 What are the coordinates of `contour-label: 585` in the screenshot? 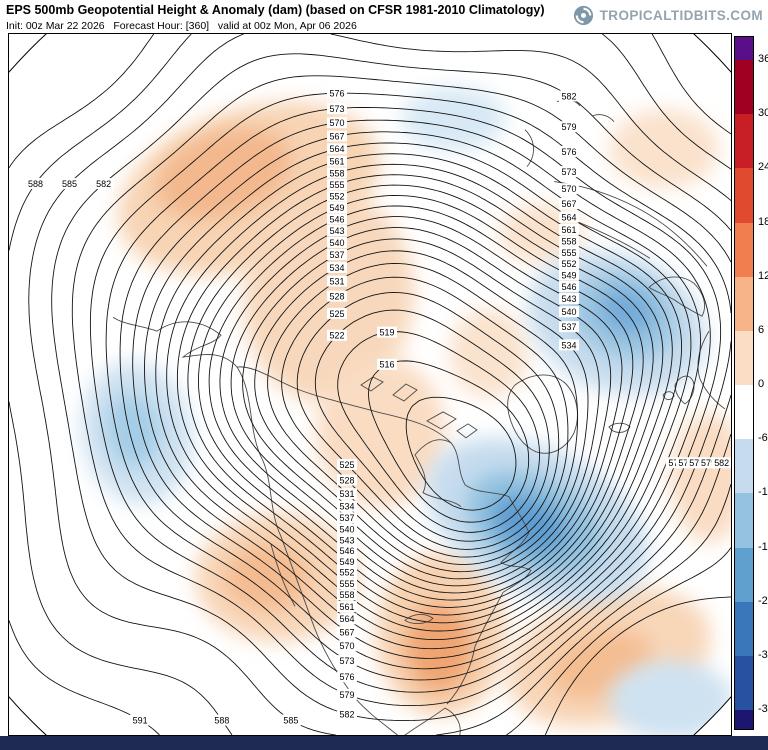 It's located at (290, 720).